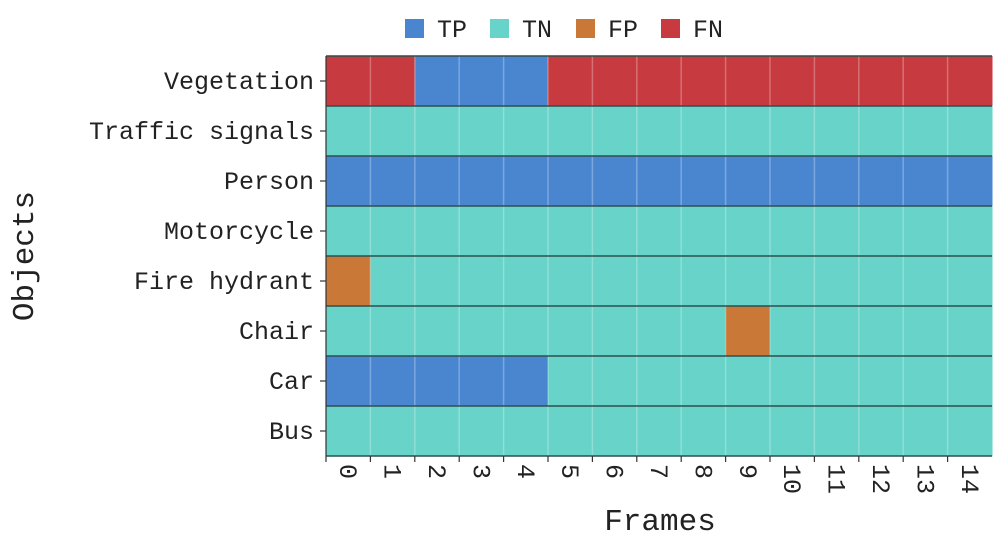  Describe the element at coordinates (923, 479) in the screenshot. I see `x-tick-label: 13` at that location.